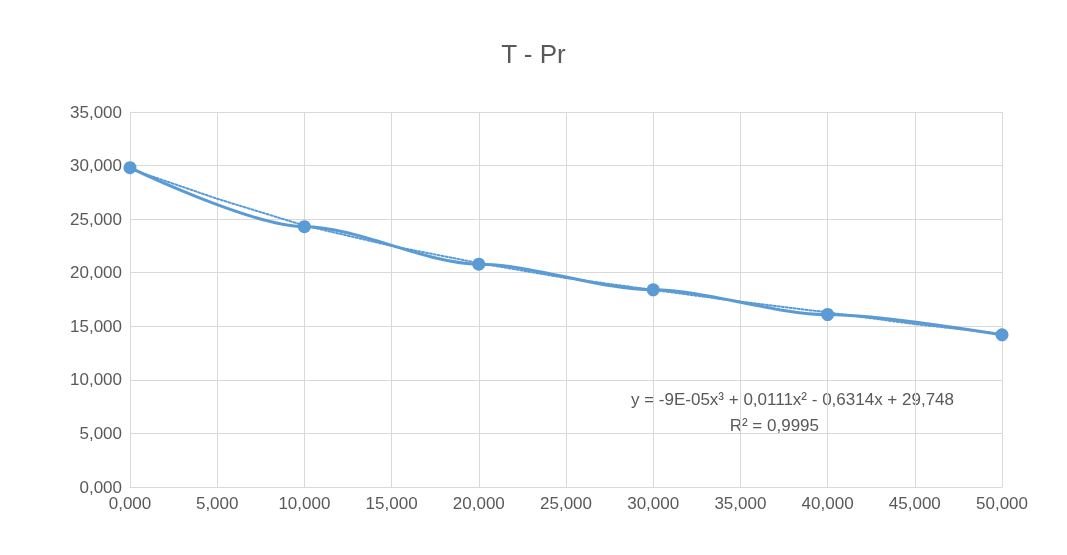 This screenshot has width=1067, height=555. I want to click on y-tick-label: 15,000, so click(96, 326).